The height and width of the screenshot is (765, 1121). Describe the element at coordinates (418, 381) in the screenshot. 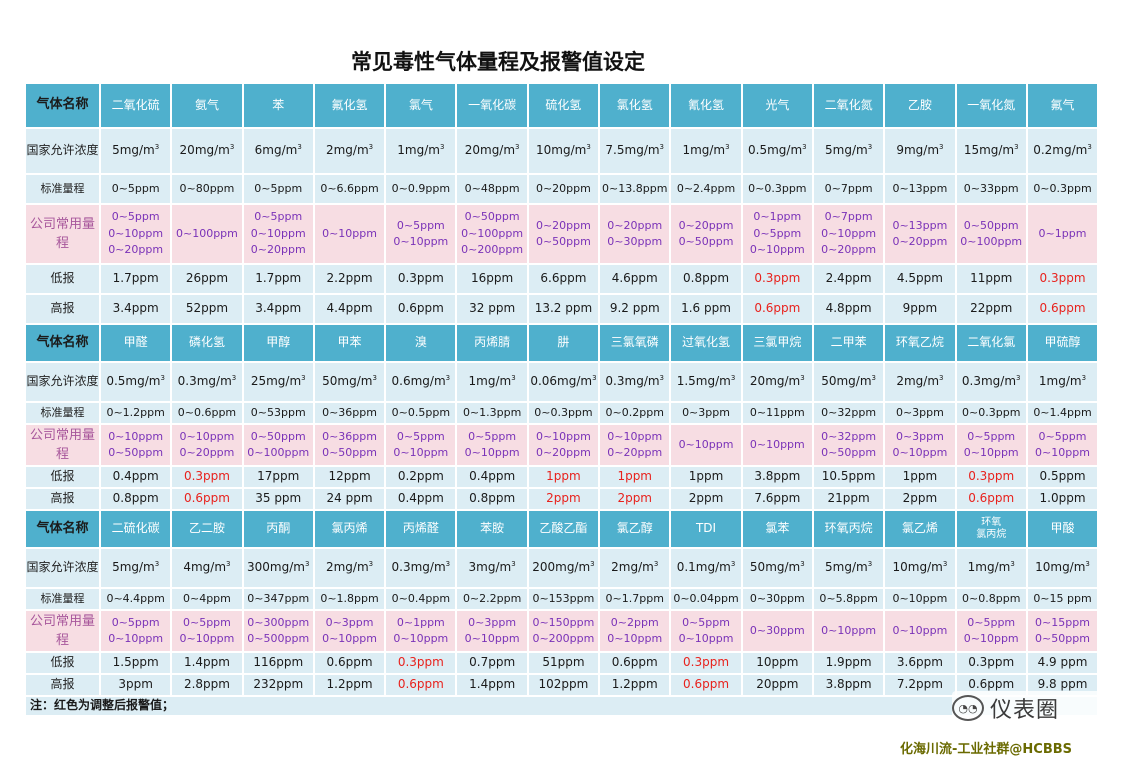

I see `concentration-value: 0.6mg/m` at that location.